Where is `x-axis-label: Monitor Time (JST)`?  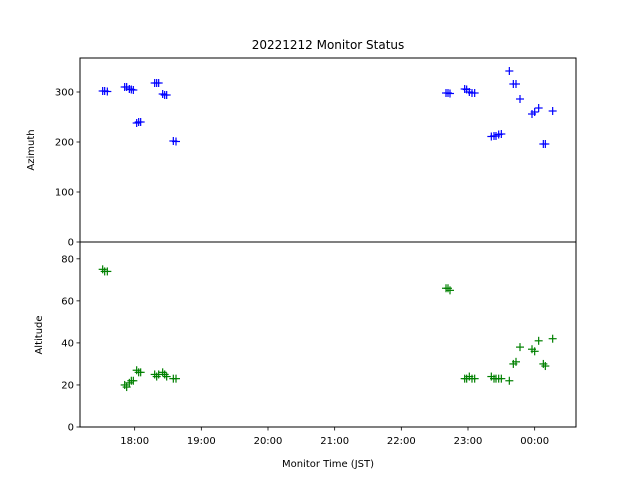 x-axis-label: Monitor Time (JST) is located at coordinates (328, 464).